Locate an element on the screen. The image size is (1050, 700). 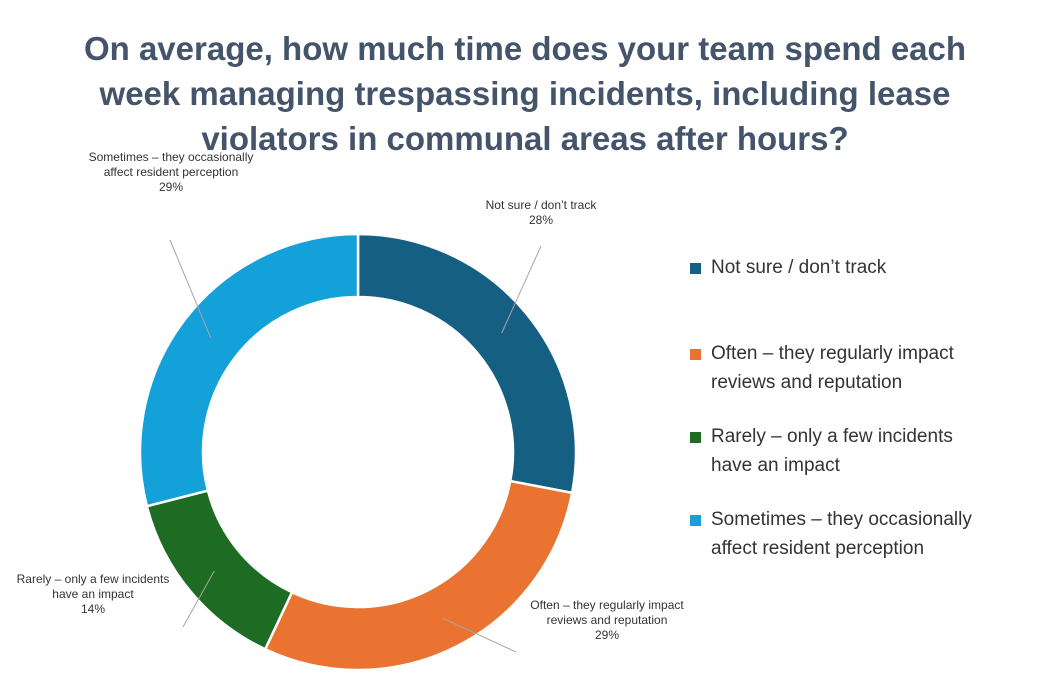
data-label-not-sure-value: 28% is located at coordinates (541, 220).